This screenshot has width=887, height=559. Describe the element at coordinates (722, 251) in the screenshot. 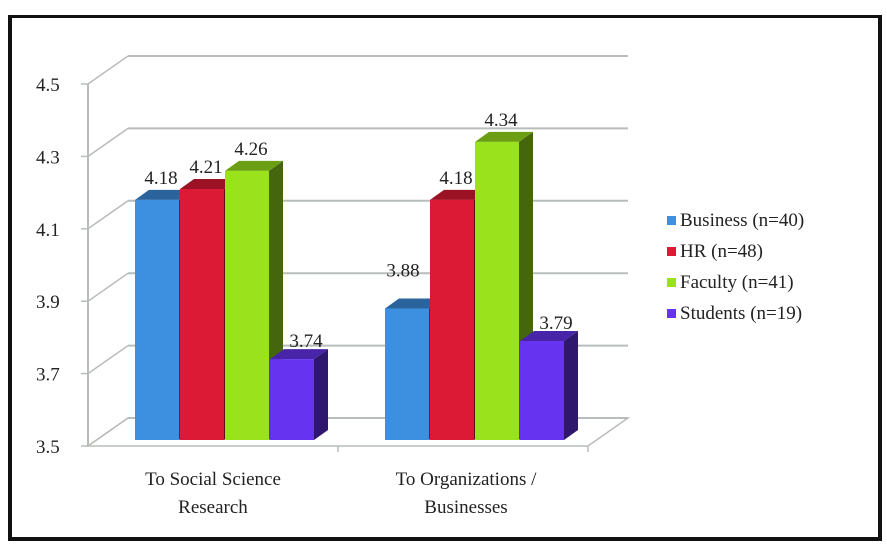

I see `legend-label-hr: HR (n=48)` at that location.